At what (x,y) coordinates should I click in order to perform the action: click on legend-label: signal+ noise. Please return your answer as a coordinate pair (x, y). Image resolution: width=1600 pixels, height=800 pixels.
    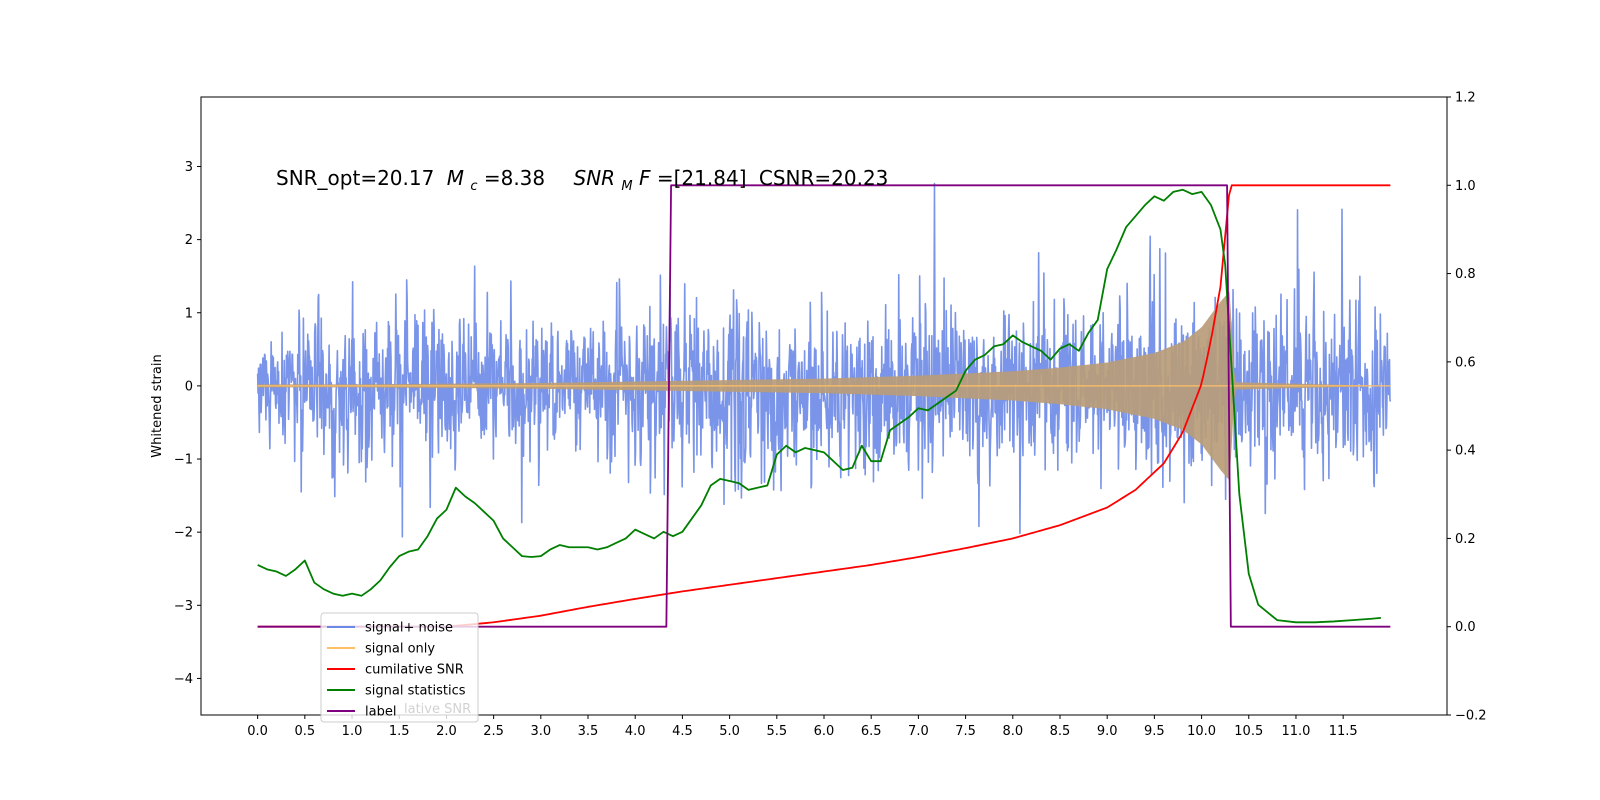
    Looking at the image, I should click on (409, 628).